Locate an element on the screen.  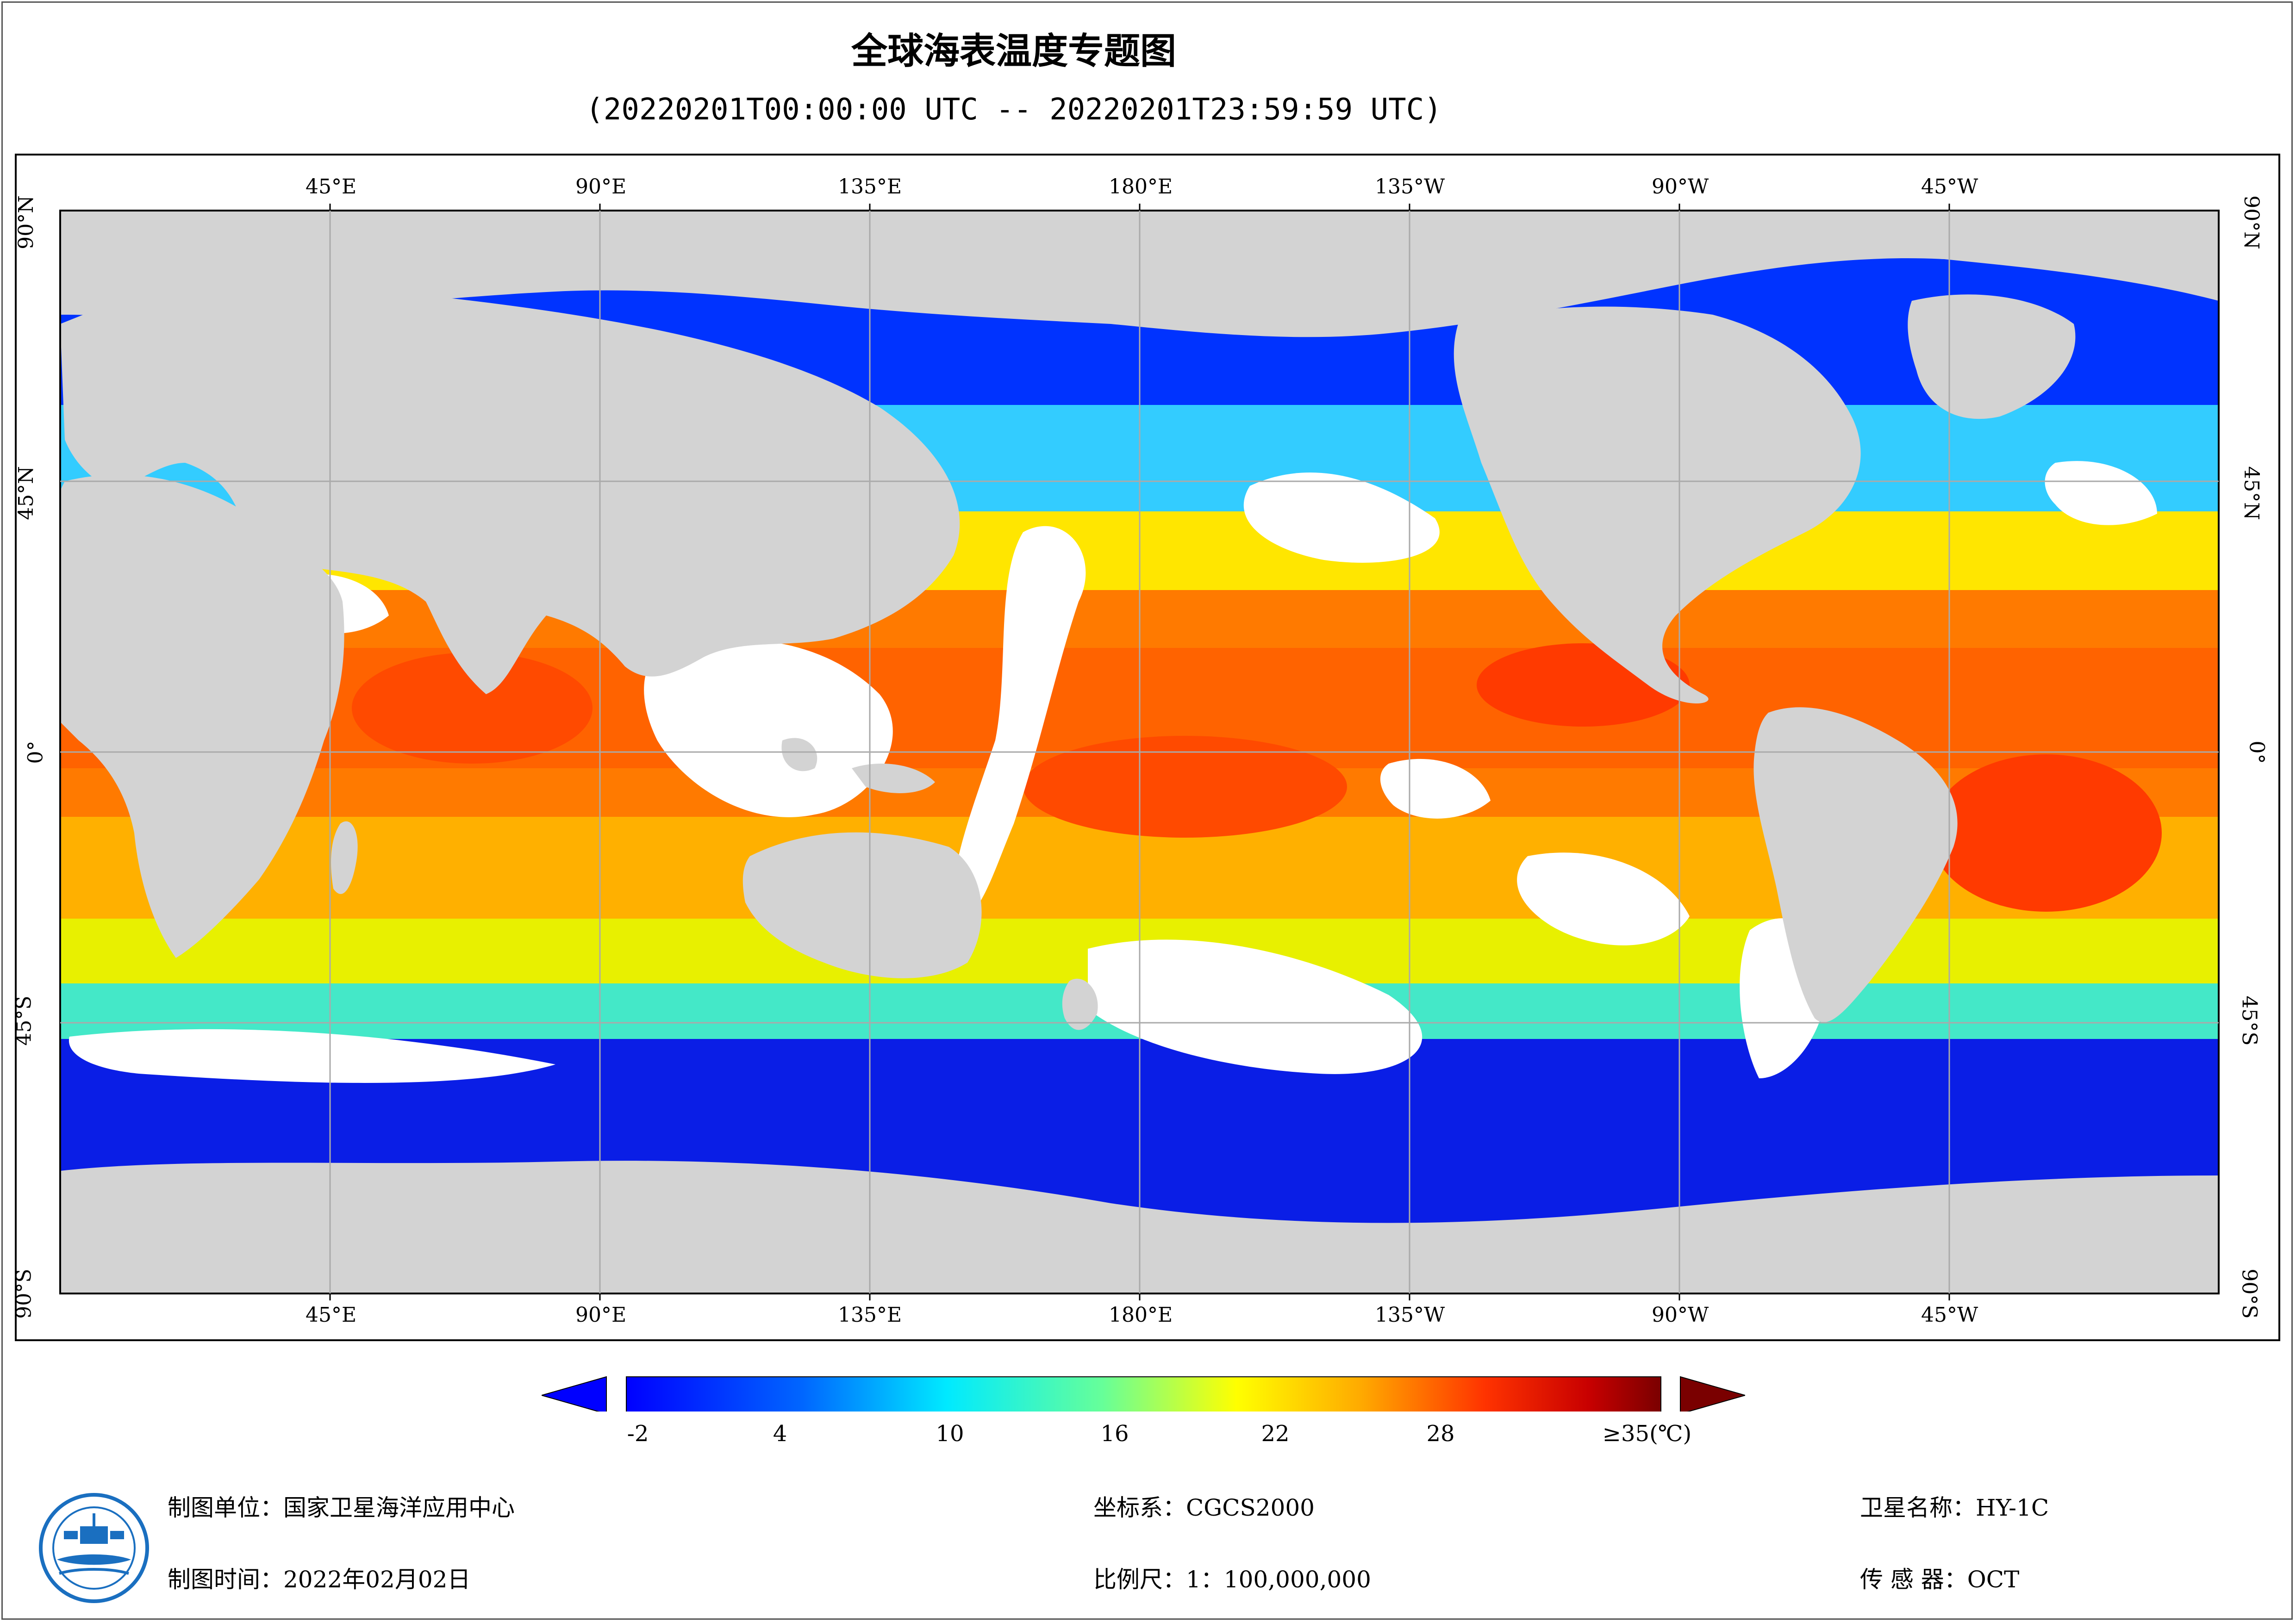
lon-label-top: 135°E is located at coordinates (870, 187).